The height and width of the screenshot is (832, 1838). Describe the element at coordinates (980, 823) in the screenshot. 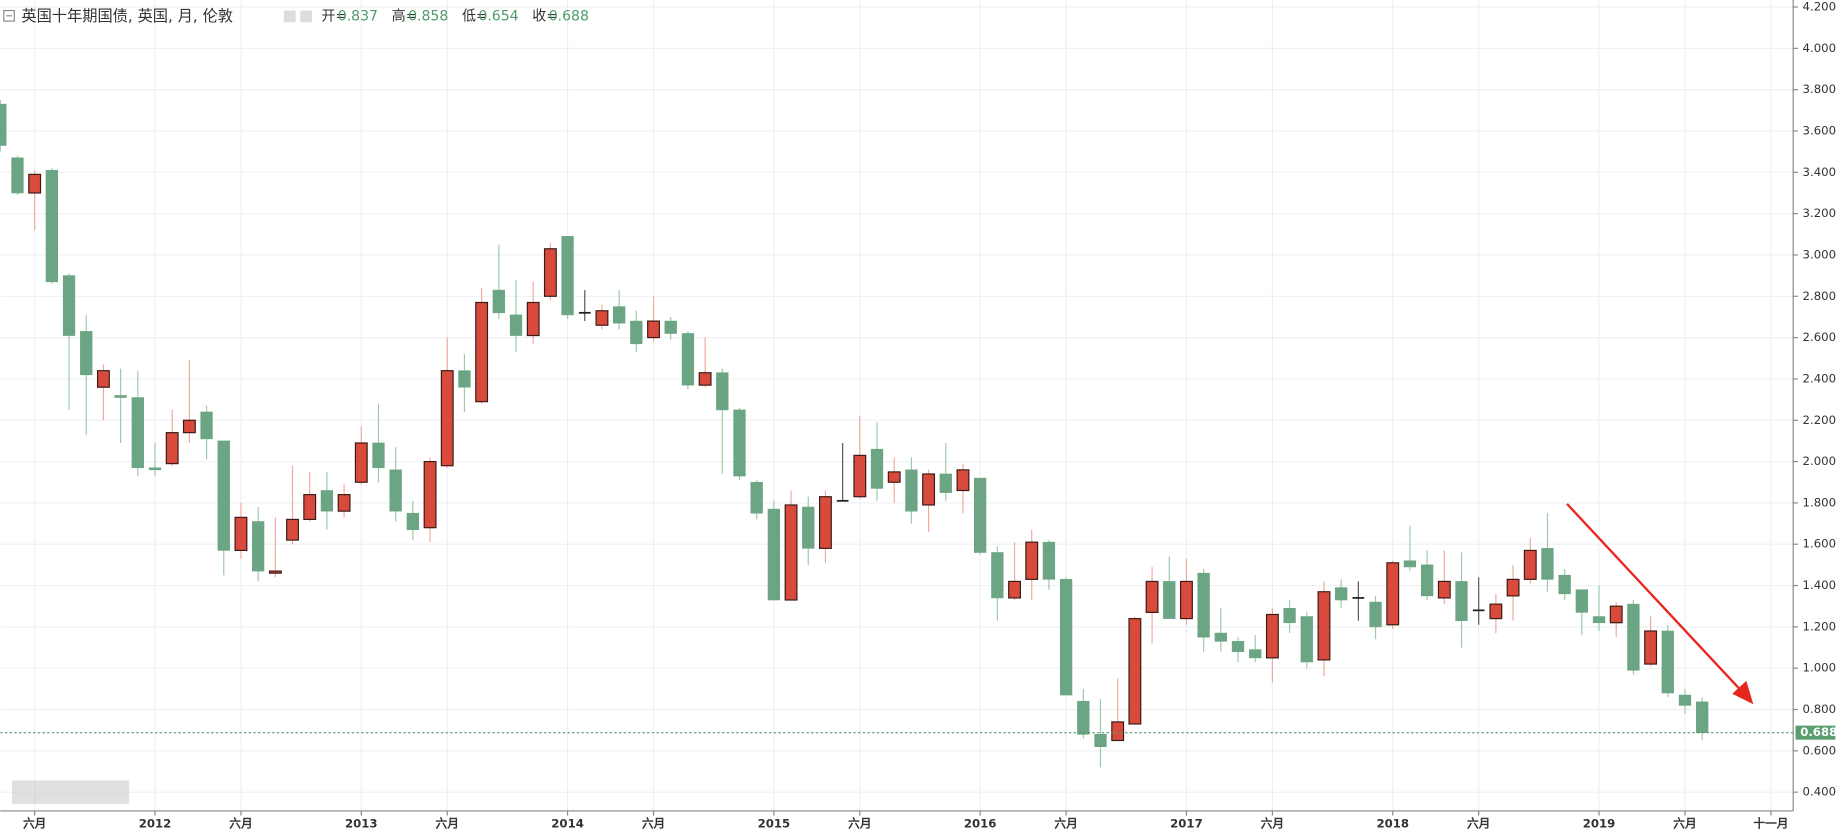

I see `x-tick-label: 2016` at that location.